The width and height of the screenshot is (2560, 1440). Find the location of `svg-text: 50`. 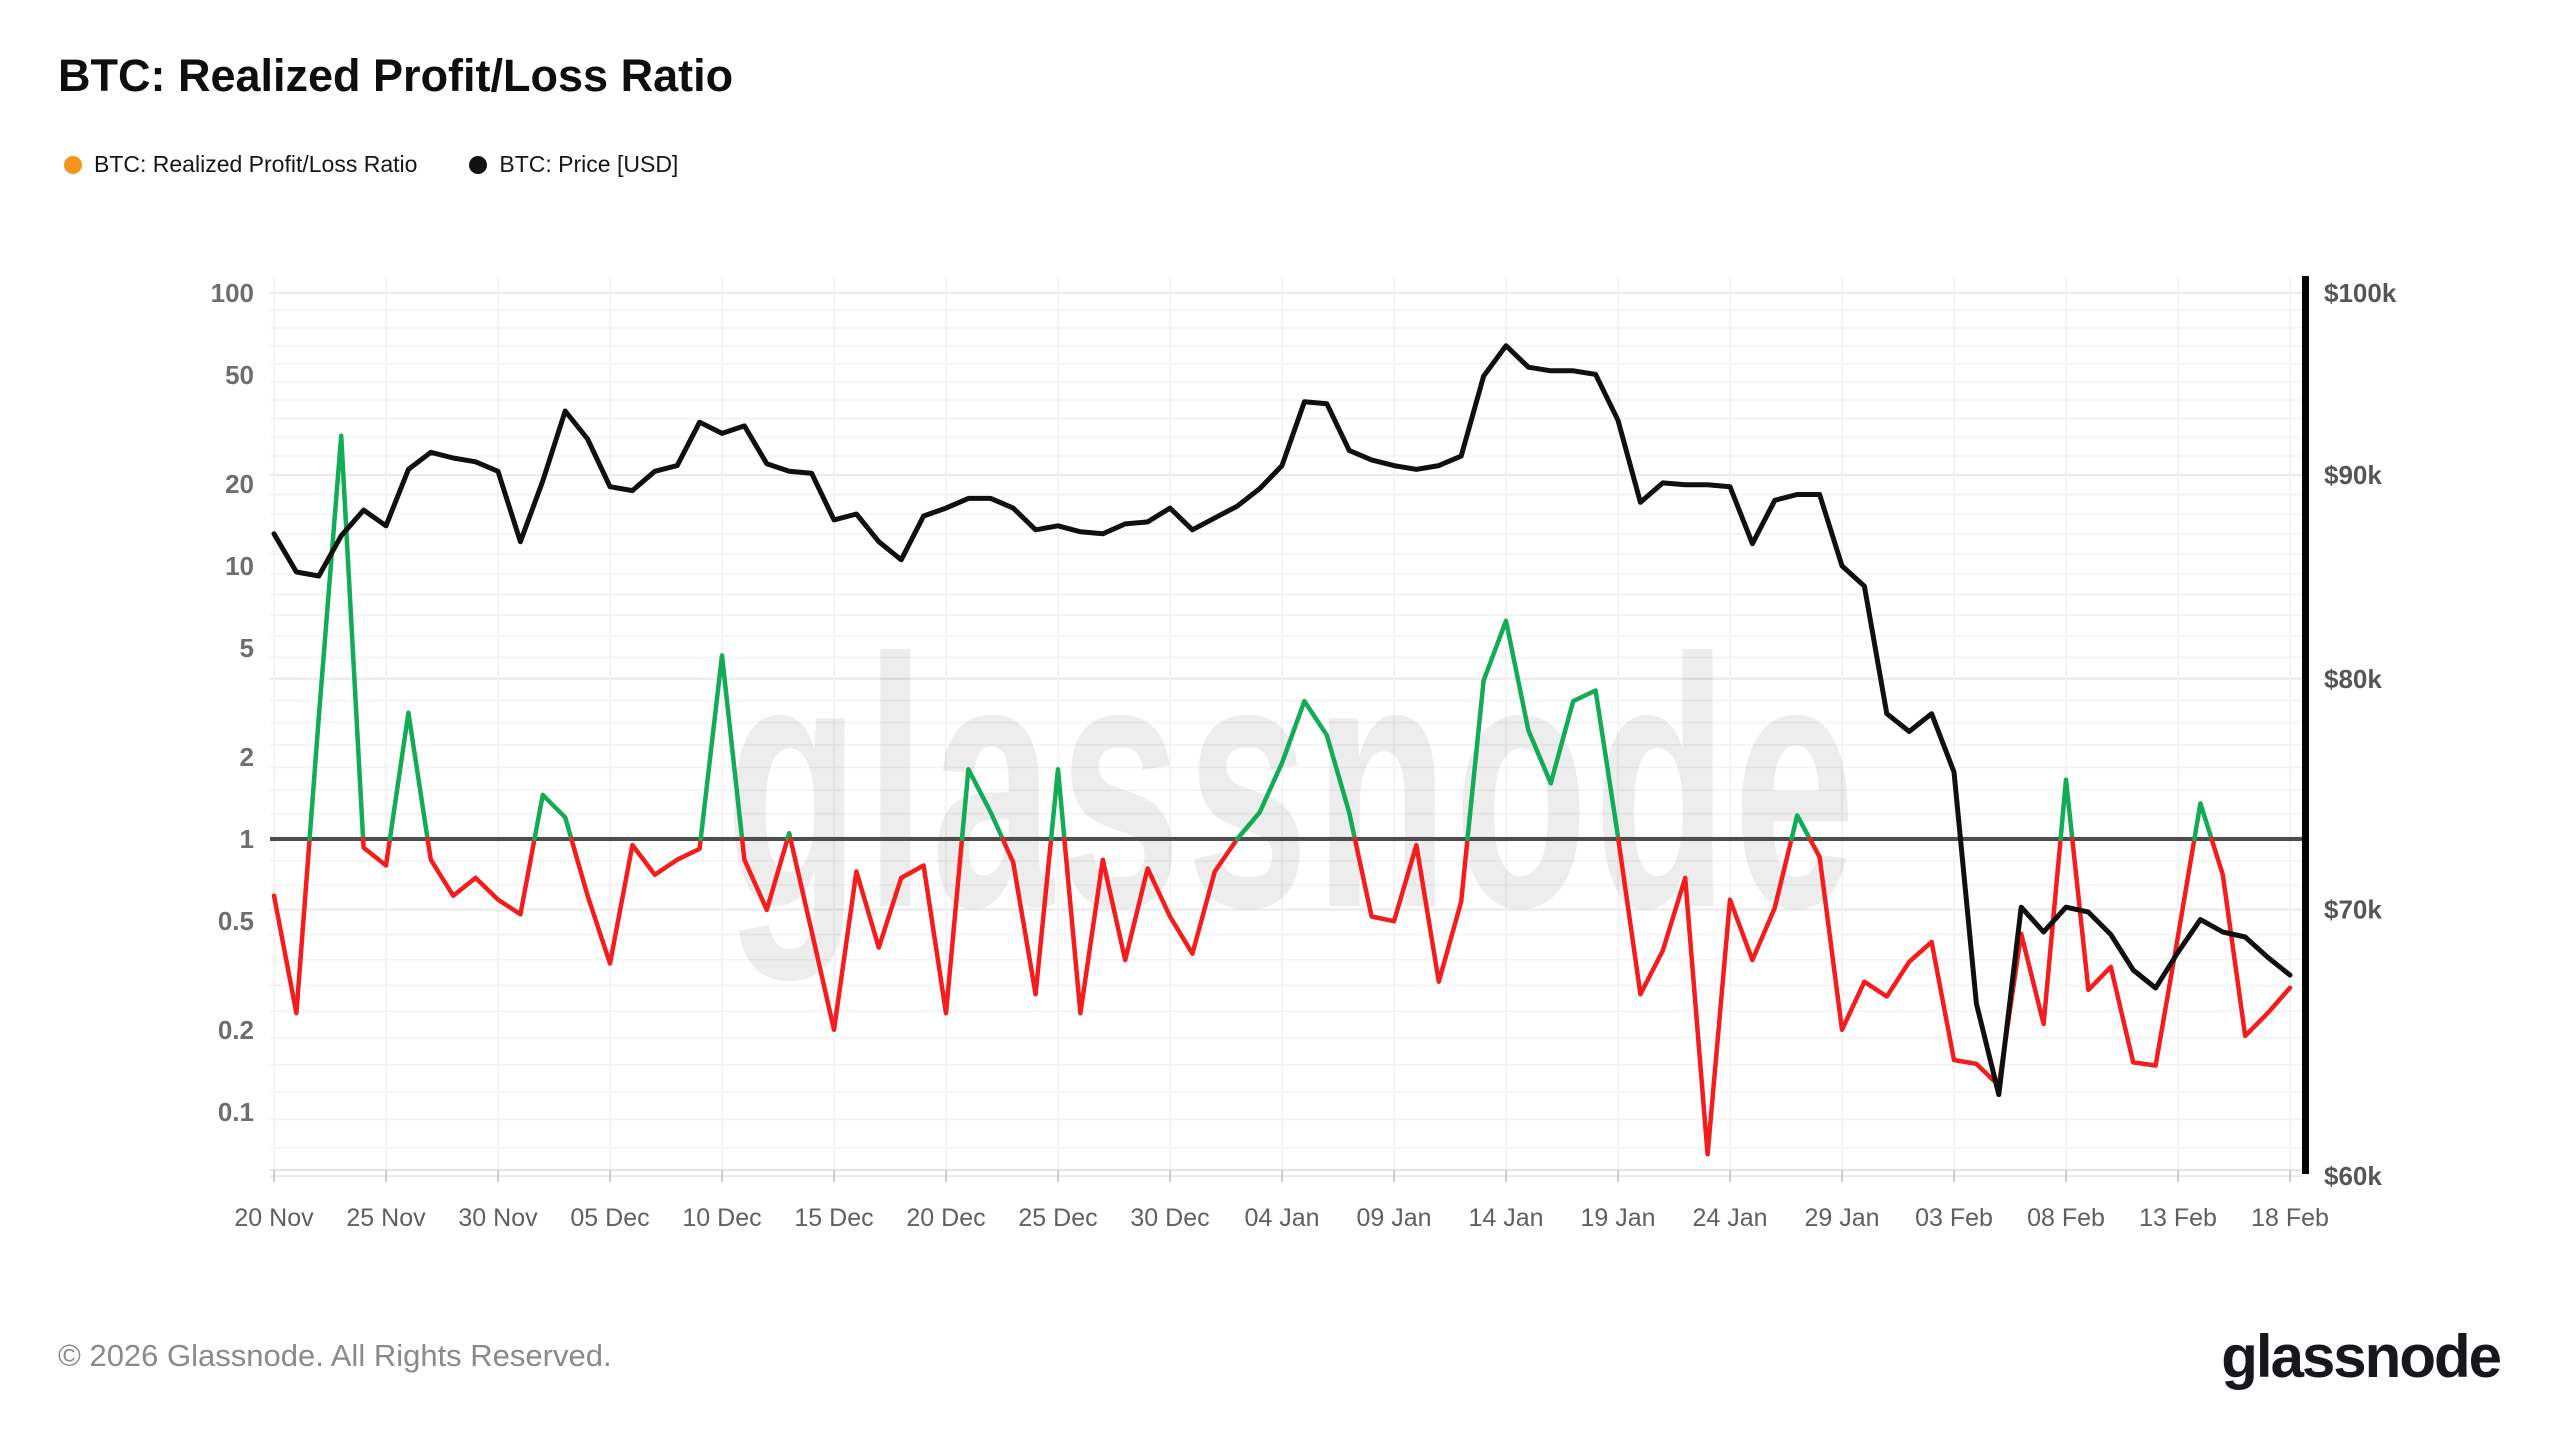

svg-text: 50 is located at coordinates (239, 375).